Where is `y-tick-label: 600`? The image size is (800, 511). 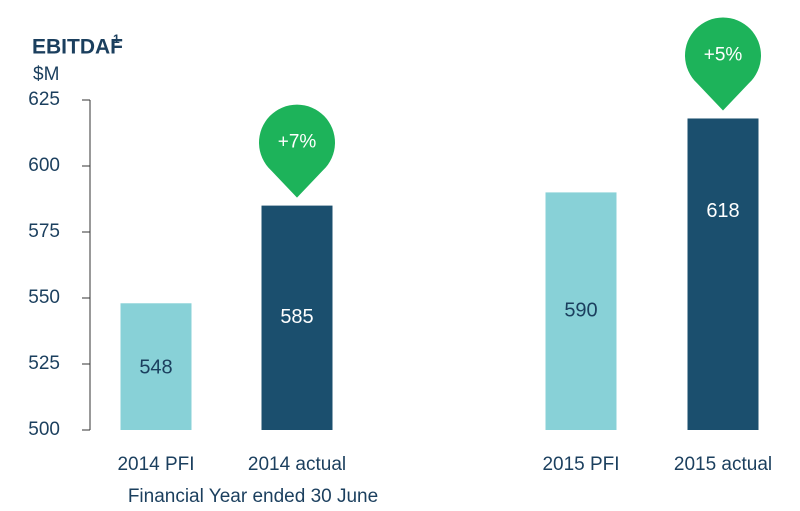 y-tick-label: 600 is located at coordinates (44, 165).